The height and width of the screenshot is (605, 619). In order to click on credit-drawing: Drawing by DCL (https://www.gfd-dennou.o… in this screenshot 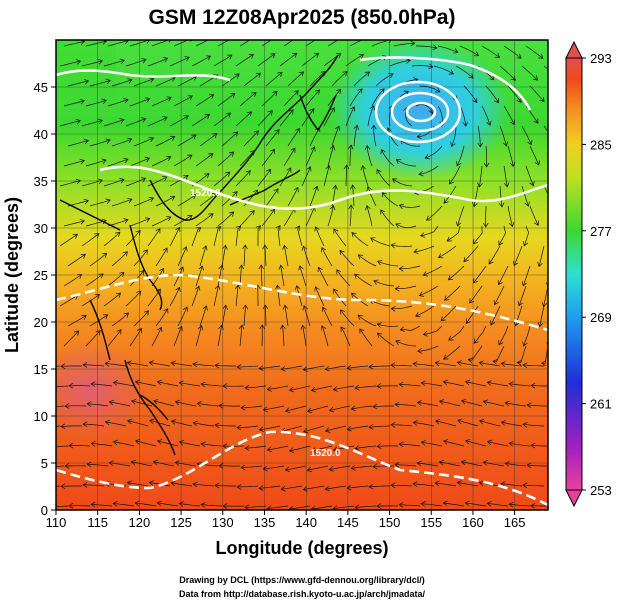, I will do `click(302, 580)`.